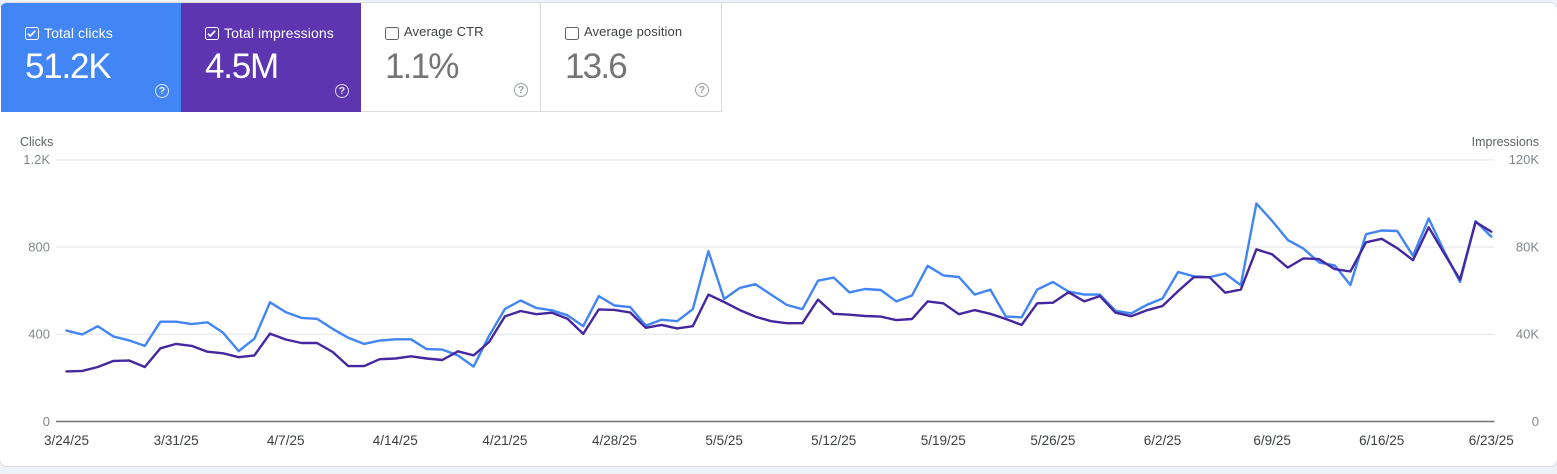  I want to click on svg-text: 4/28/25, so click(614, 440).